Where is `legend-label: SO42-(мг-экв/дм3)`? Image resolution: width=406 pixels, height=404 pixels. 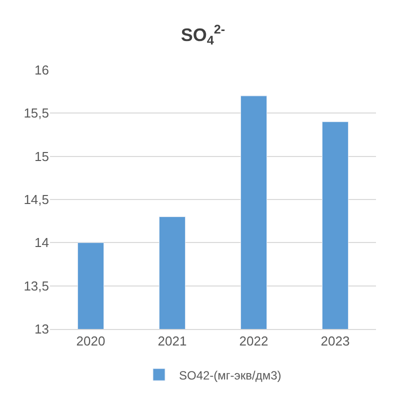
legend-label: SO42-(мг-экв/дм3) is located at coordinates (230, 375).